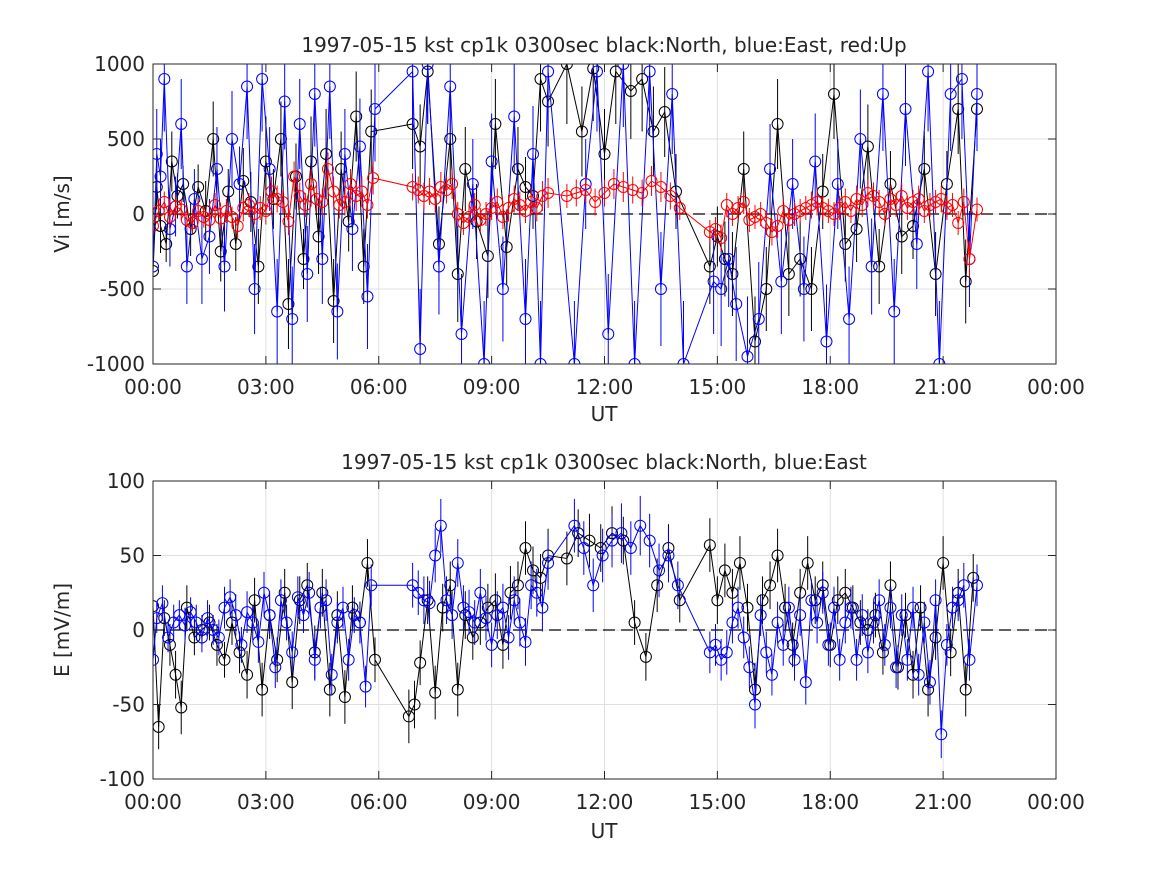  What do you see at coordinates (138, 630) in the screenshot?
I see `y-tick-label: 0` at bounding box center [138, 630].